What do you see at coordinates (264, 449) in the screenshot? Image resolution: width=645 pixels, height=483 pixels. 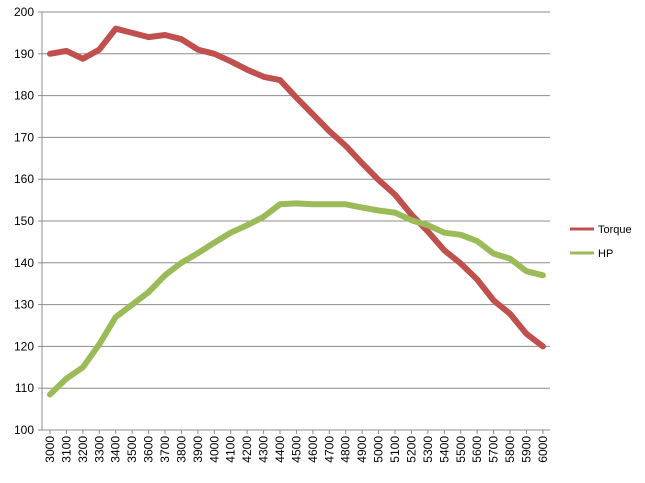 I see `x-tick-label: 4300` at bounding box center [264, 449].